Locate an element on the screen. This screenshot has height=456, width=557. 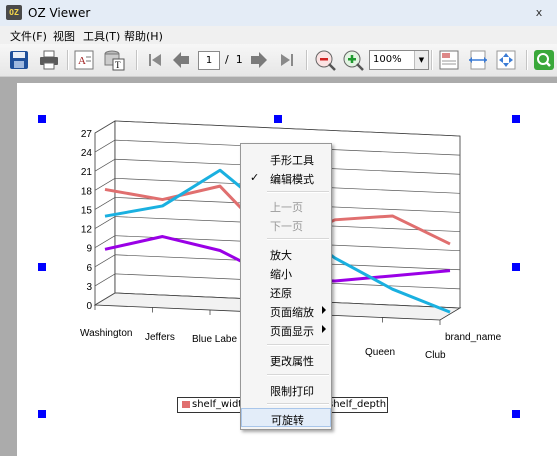
svg-text: T is located at coordinates (118, 65).